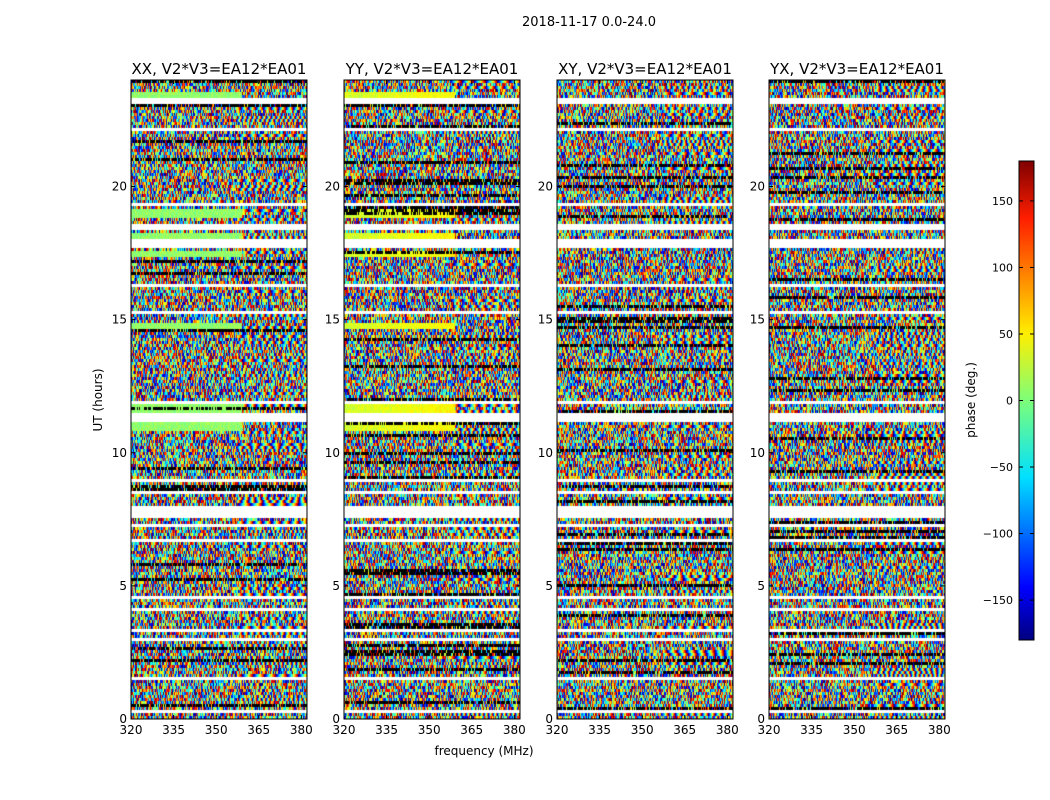 The image size is (1050, 800). I want to click on panel-title: XX, V2*V3=EA12*EA01, so click(219, 69).